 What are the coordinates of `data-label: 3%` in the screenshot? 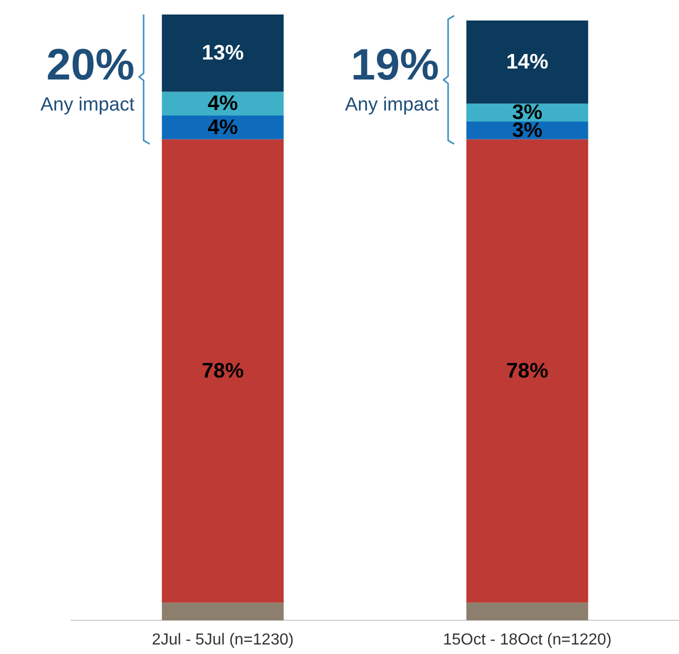 It's located at (527, 130).